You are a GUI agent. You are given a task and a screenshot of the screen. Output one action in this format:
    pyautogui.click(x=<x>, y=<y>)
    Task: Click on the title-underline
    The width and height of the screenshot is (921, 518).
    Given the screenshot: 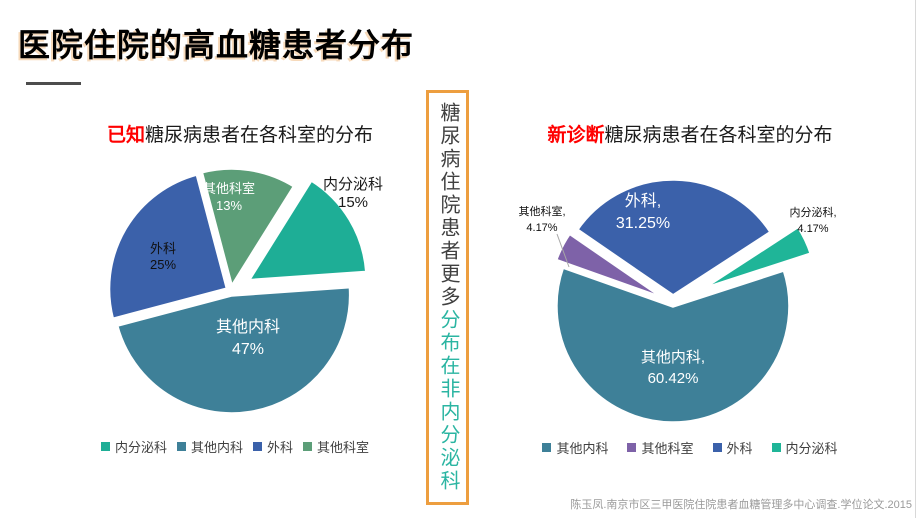 What is the action you would take?
    pyautogui.click(x=53, y=83)
    